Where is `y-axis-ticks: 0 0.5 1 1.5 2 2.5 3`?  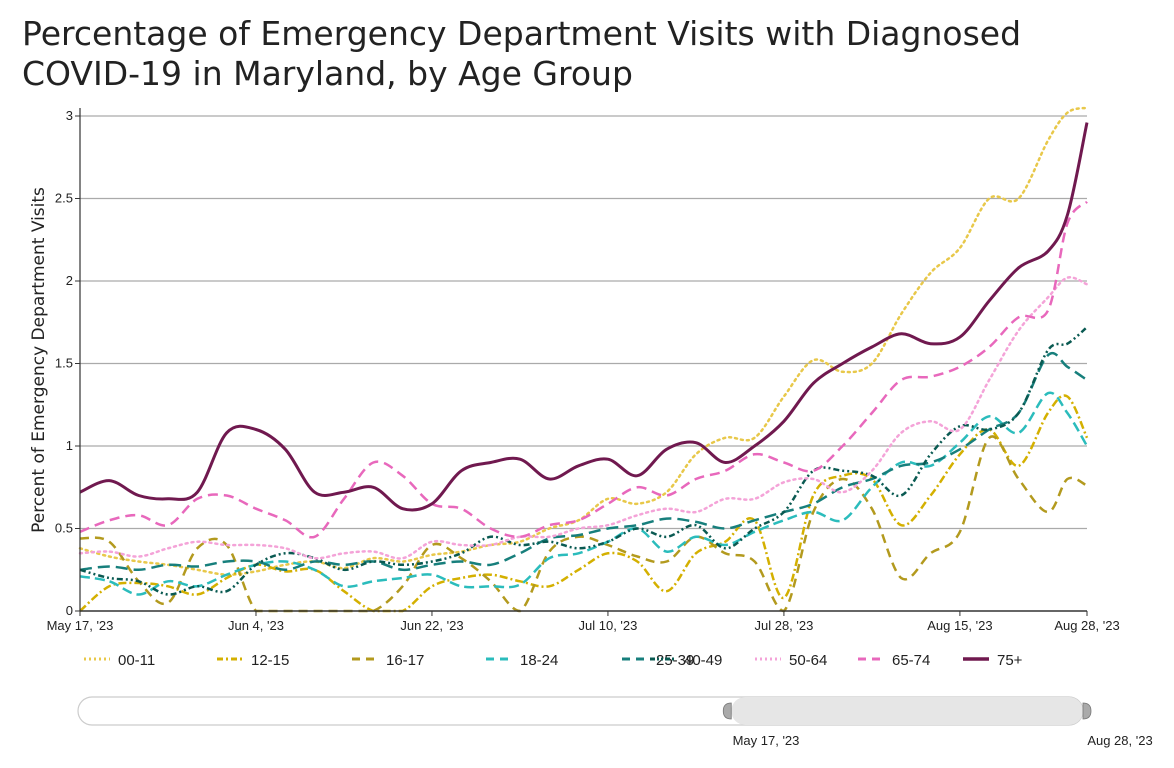
y-axis-ticks: 0 0.5 1 1.5 2 2.5 3 is located at coordinates (67, 363).